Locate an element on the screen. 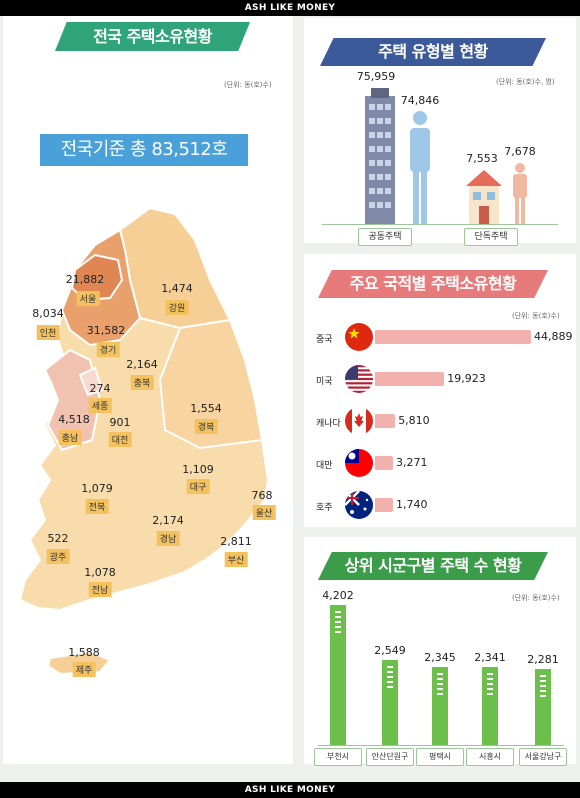 Image resolution: width=580 pixels, height=798 pixels. housing-type-title: 주택 유형별 현황 is located at coordinates (433, 52).